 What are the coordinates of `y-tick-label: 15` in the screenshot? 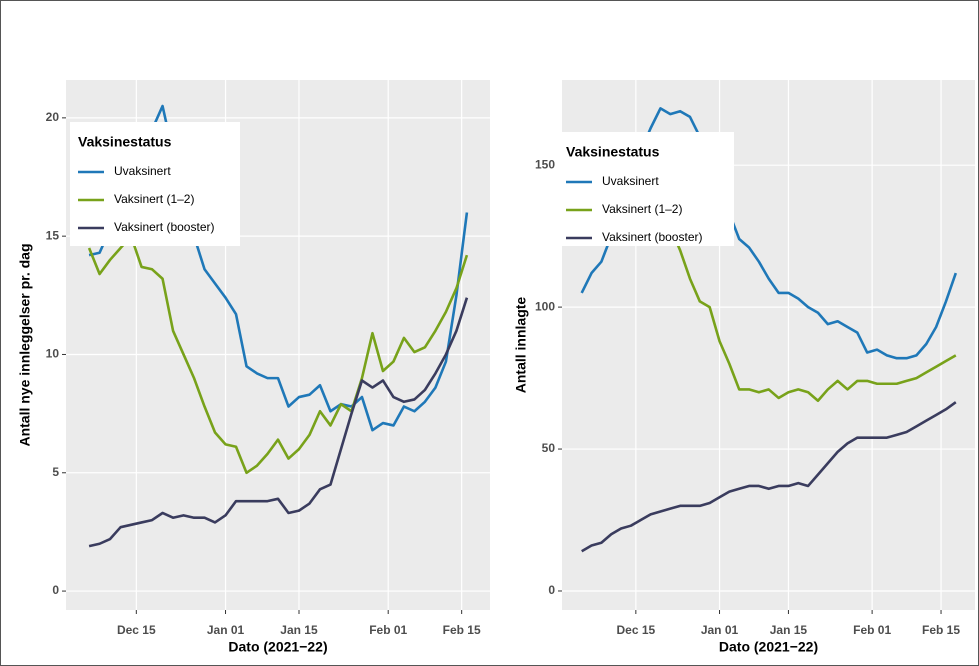 It's located at (53, 235).